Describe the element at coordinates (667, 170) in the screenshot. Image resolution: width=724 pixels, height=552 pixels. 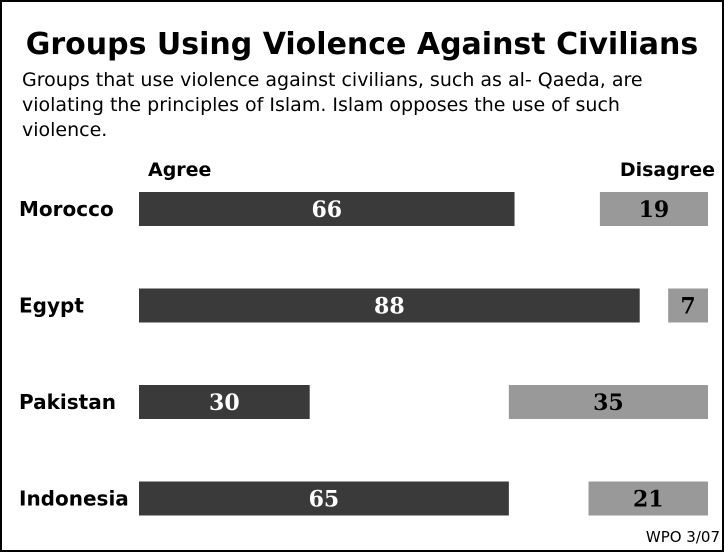
I see `legend-disagree-label: Disagree` at that location.